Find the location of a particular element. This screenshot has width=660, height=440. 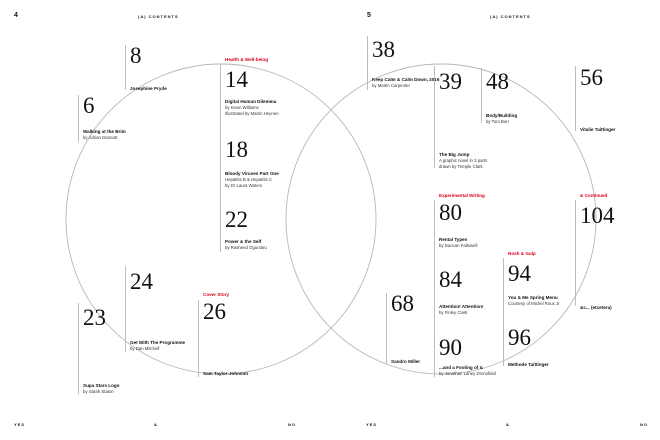

footer-left-yes: YES is located at coordinates (20, 424).